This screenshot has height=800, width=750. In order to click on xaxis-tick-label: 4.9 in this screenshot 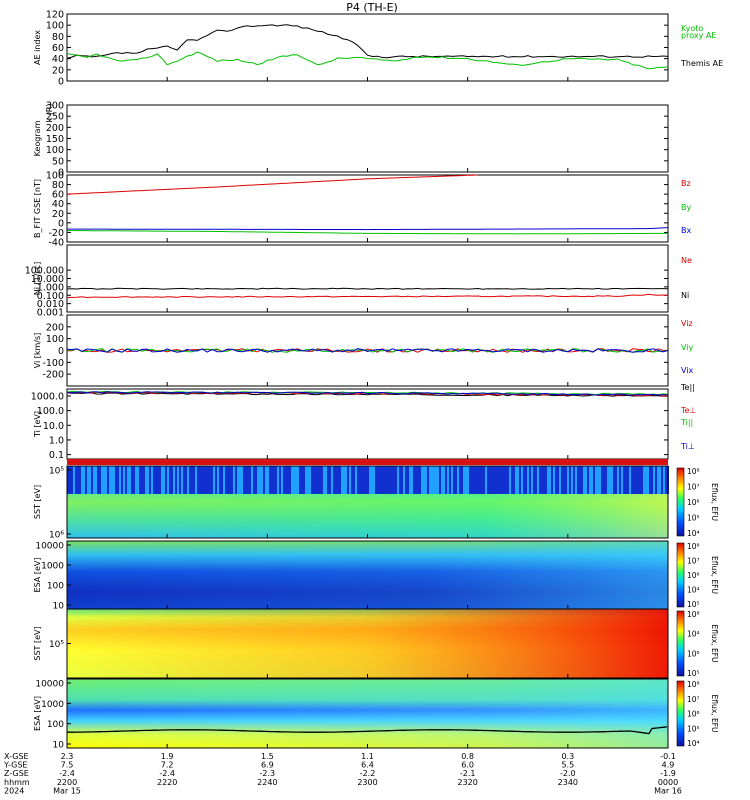, I will do `click(668, 765)`.